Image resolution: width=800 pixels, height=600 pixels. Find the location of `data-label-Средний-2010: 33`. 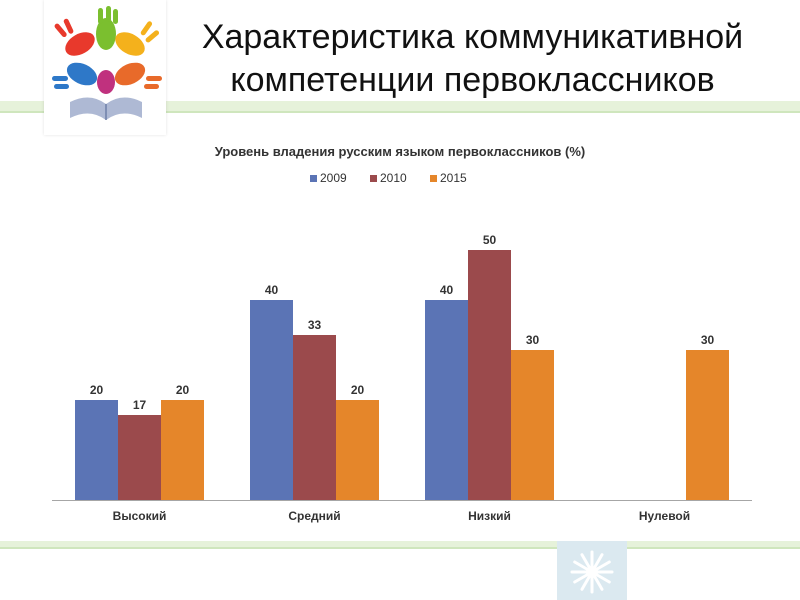

data-label-Средний-2010: 33 is located at coordinates (315, 325).